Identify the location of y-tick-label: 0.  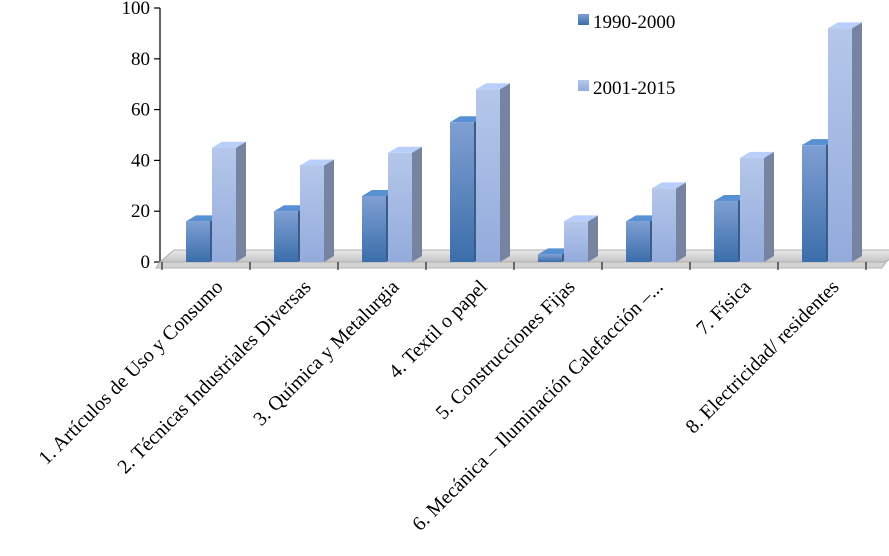
(146, 262).